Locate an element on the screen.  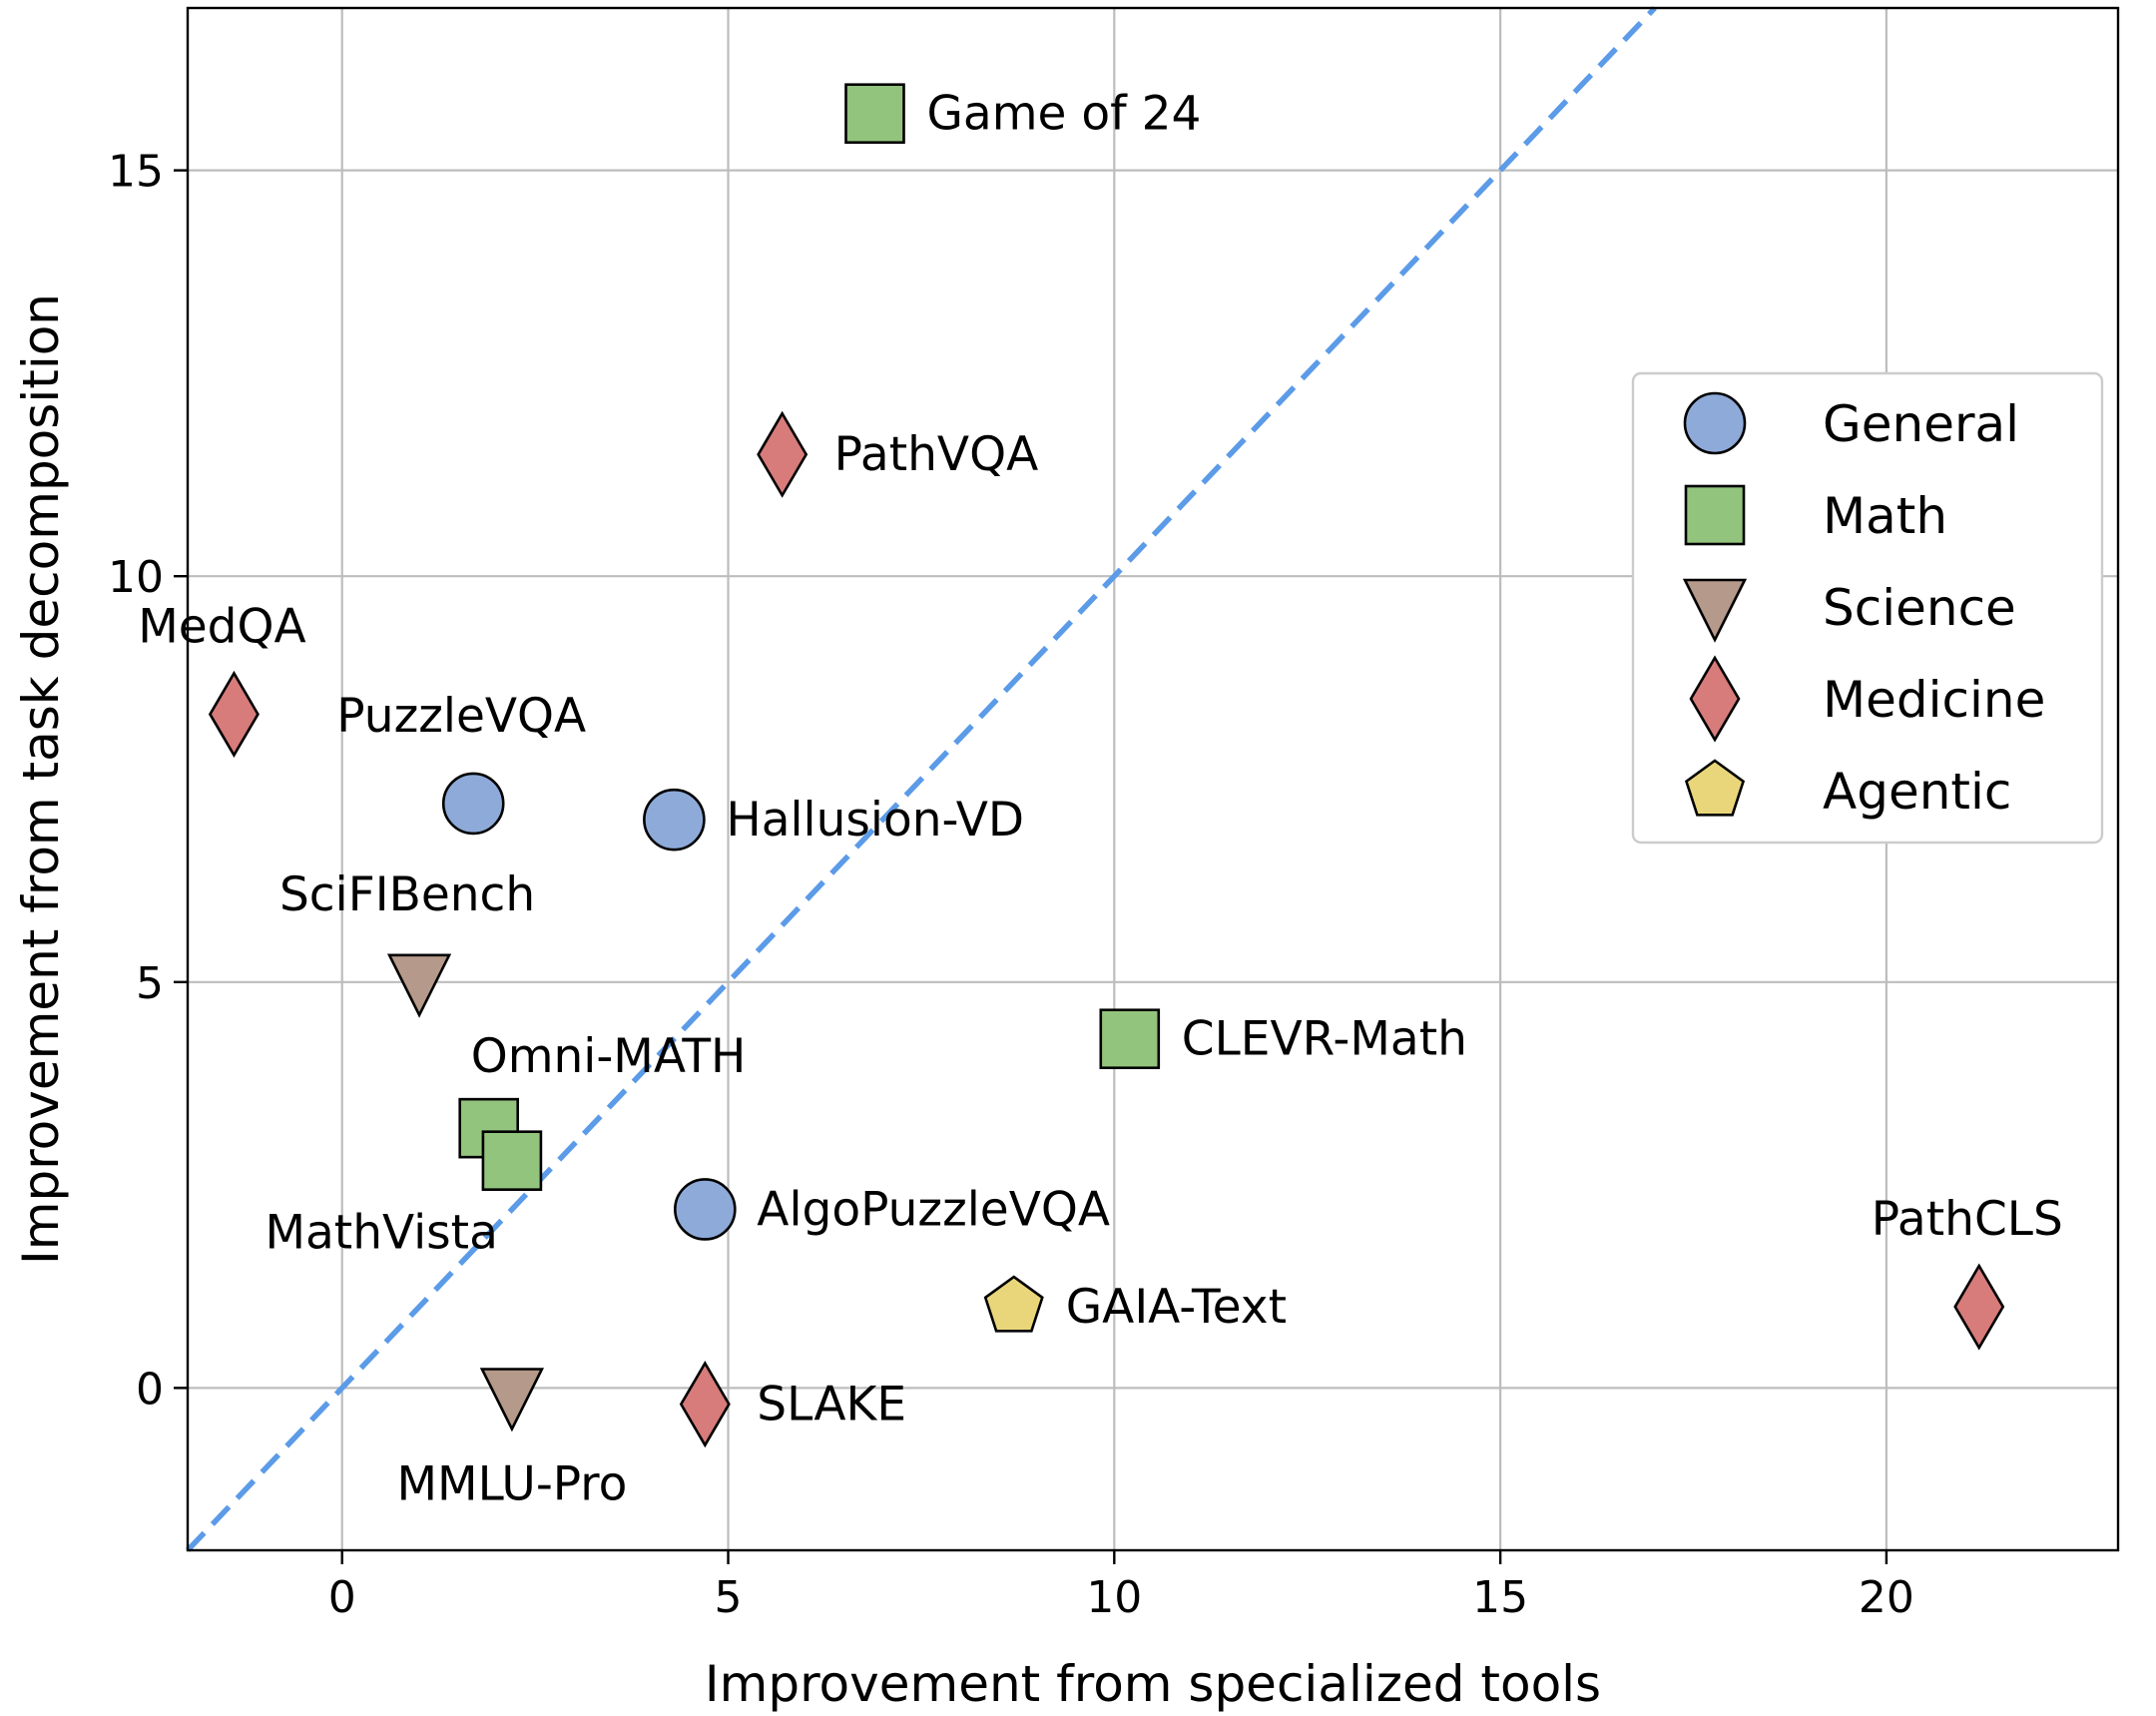
point-puzzlevqa is located at coordinates (473, 804).